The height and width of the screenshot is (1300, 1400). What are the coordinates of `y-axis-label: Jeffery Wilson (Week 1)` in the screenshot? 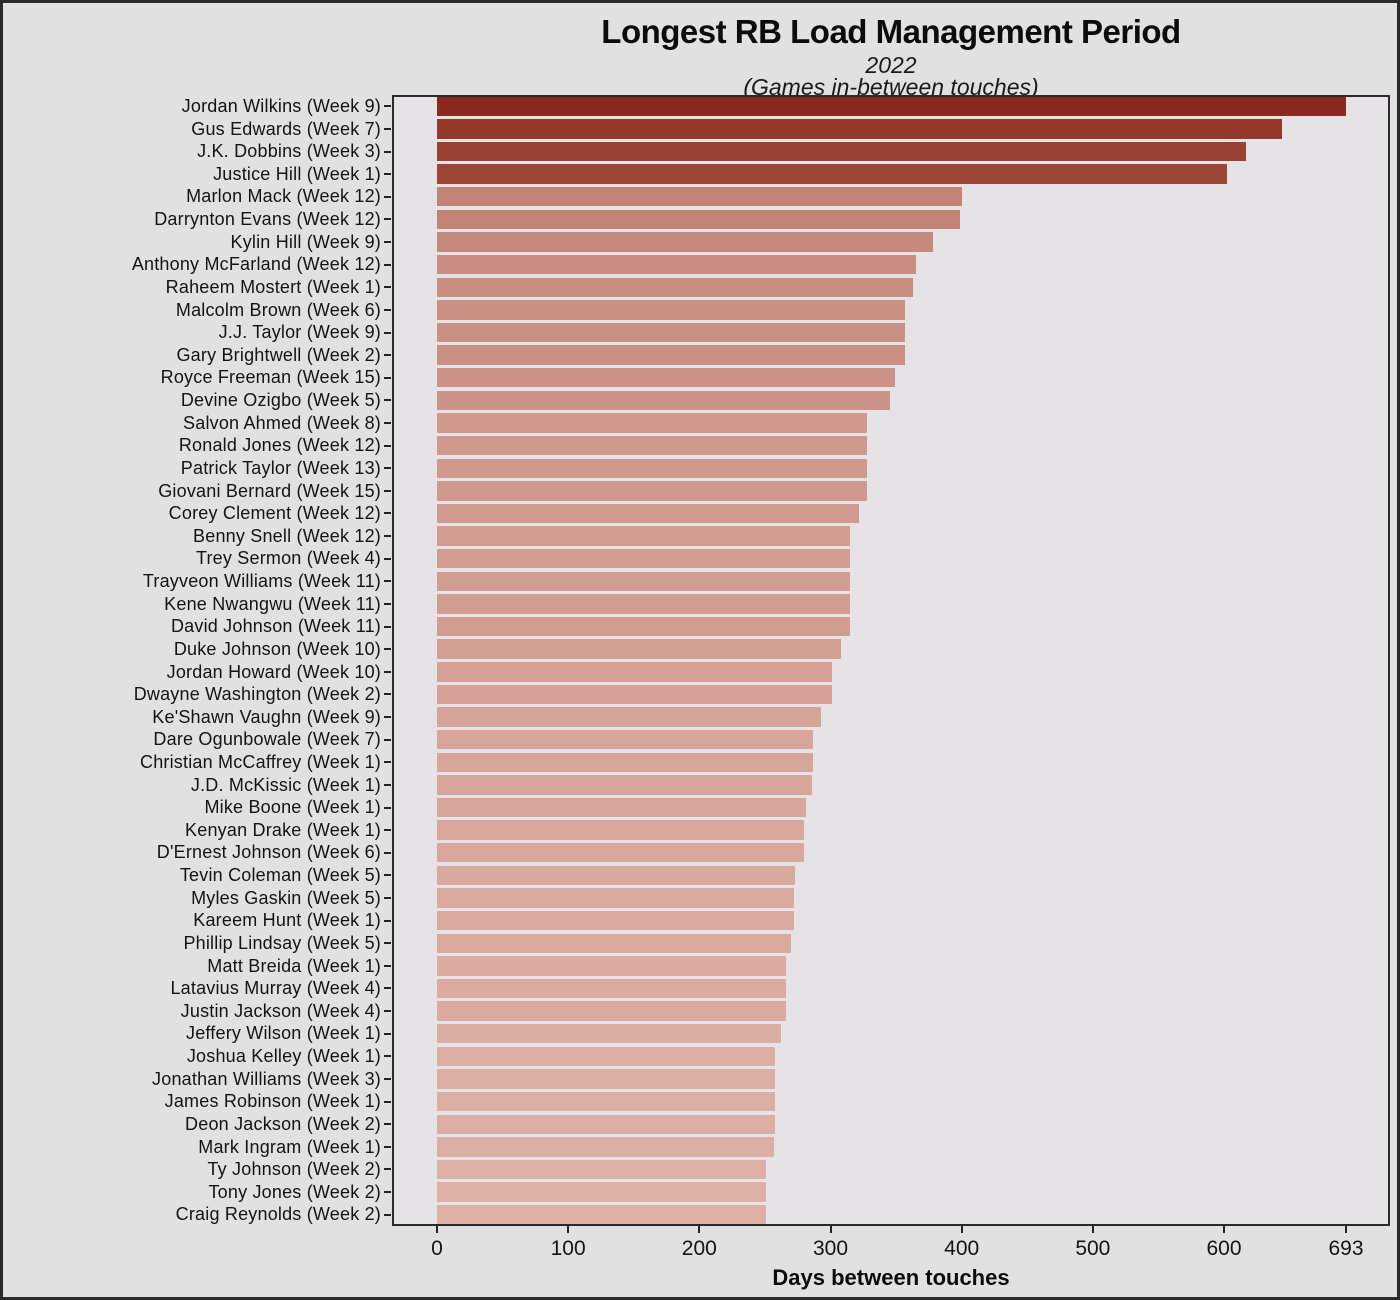 It's located at (283, 1033).